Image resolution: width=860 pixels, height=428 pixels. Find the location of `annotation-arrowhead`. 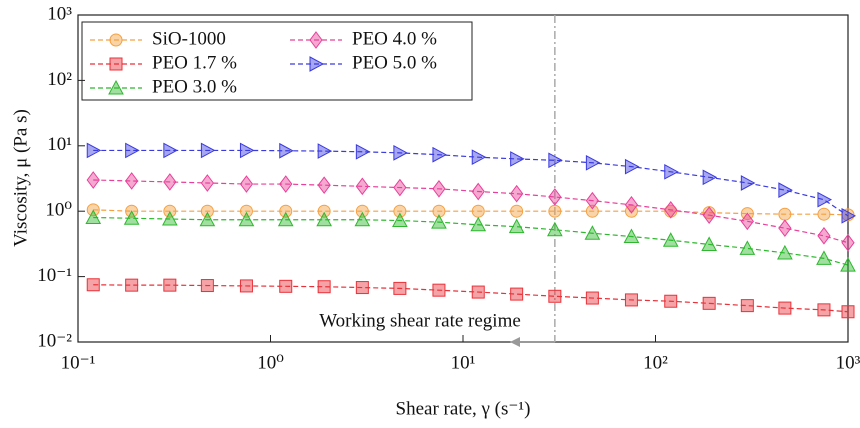

annotation-arrowhead is located at coordinates (515, 342).